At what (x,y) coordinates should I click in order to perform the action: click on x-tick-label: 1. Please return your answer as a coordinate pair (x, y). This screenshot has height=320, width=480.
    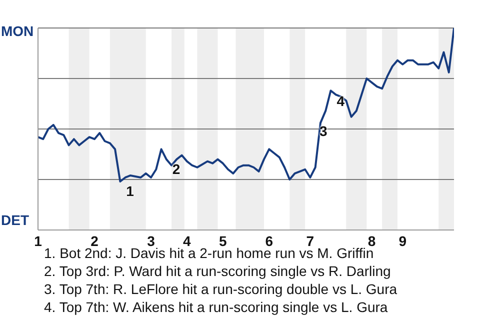
    Looking at the image, I should click on (38, 240).